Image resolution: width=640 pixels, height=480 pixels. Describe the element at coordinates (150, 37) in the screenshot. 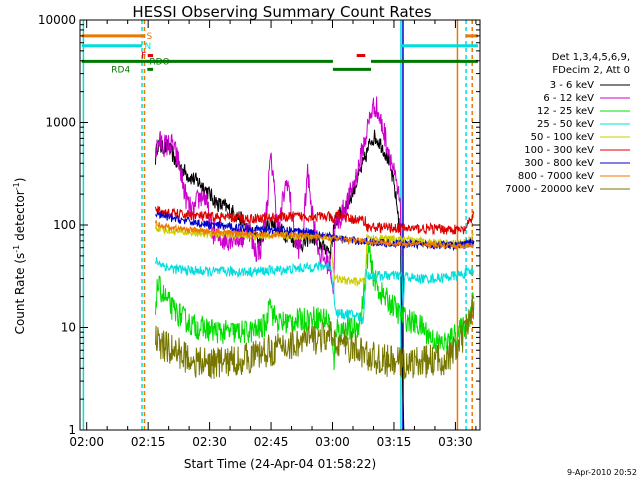

I see `flag-label-s: S` at that location.